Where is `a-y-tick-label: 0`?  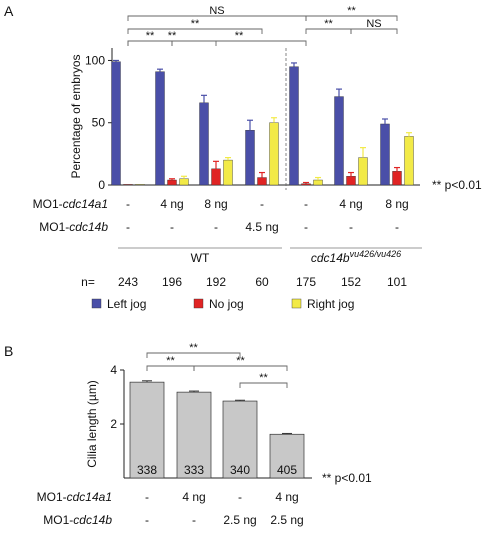
a-y-tick-label: 0 is located at coordinates (101, 185).